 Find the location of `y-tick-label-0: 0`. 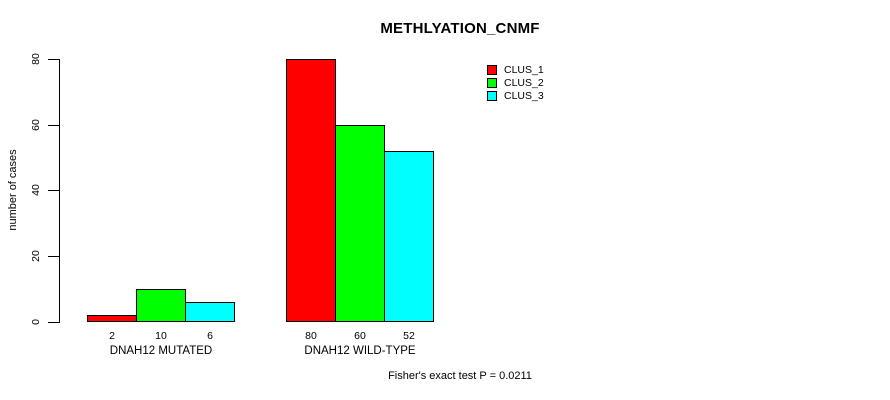

y-tick-label-0: 0 is located at coordinates (36, 322).